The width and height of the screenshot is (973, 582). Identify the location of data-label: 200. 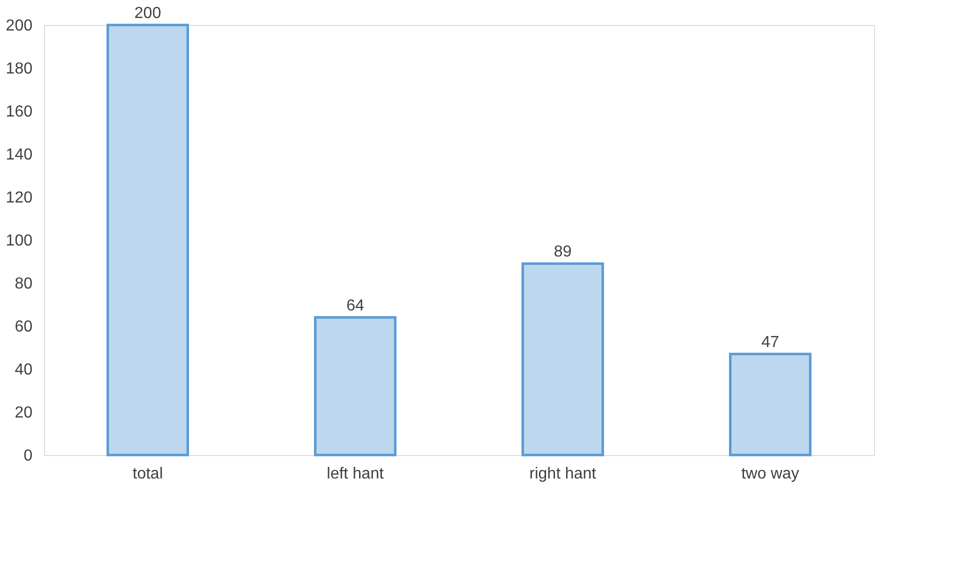
(148, 13).